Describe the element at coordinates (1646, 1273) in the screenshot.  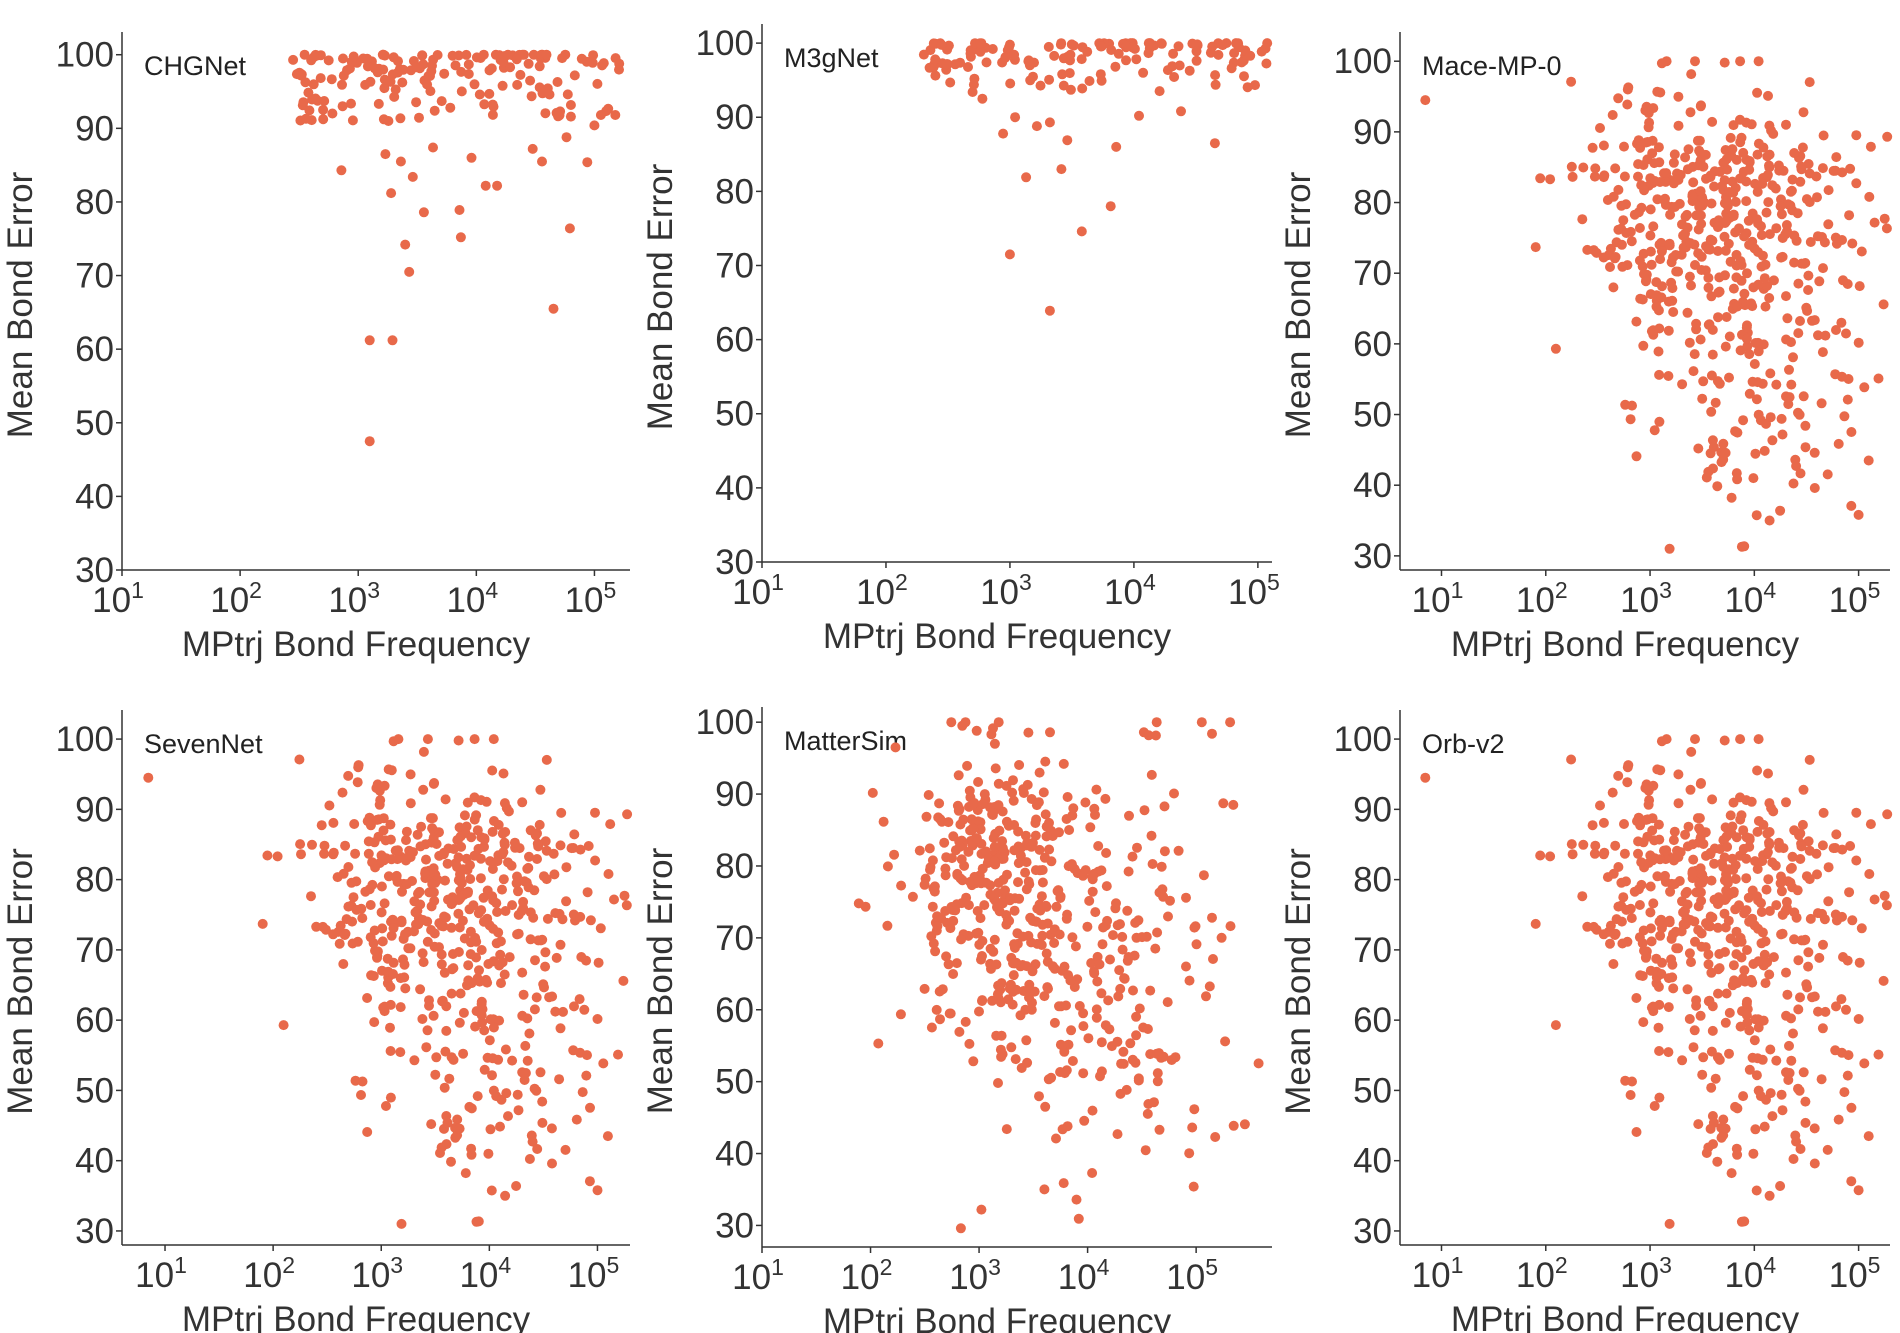
I see `x-tick-label: 103` at that location.